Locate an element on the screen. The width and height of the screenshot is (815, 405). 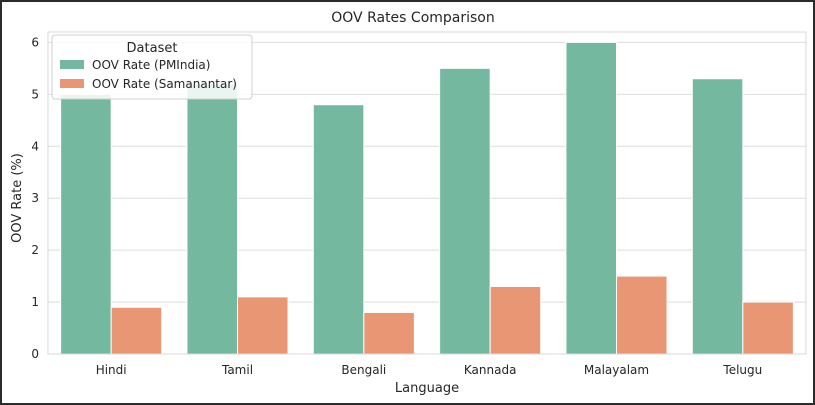
y-tick-label: 3 is located at coordinates (35, 198).